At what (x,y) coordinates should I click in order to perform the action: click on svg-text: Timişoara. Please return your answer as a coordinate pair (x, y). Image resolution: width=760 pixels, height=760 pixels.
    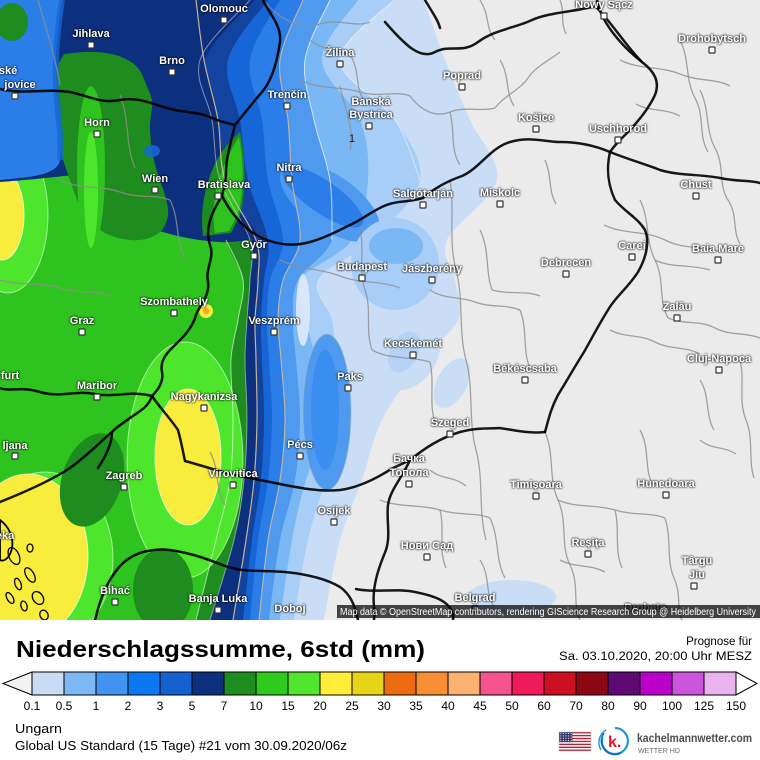
    Looking at the image, I should click on (536, 485).